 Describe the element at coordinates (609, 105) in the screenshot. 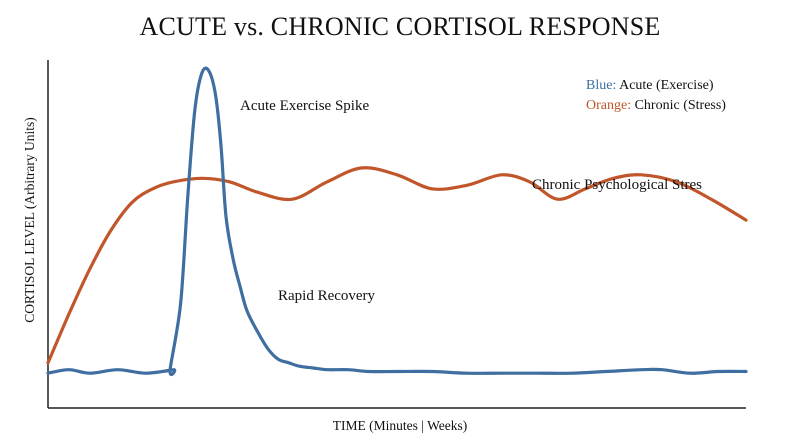

I see `legend-key-orange: Orange:` at that location.